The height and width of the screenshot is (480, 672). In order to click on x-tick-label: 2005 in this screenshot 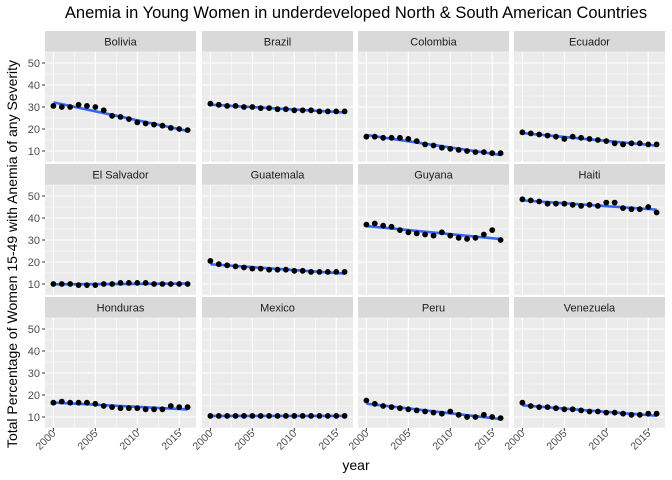, I will do `click(556, 440)`.